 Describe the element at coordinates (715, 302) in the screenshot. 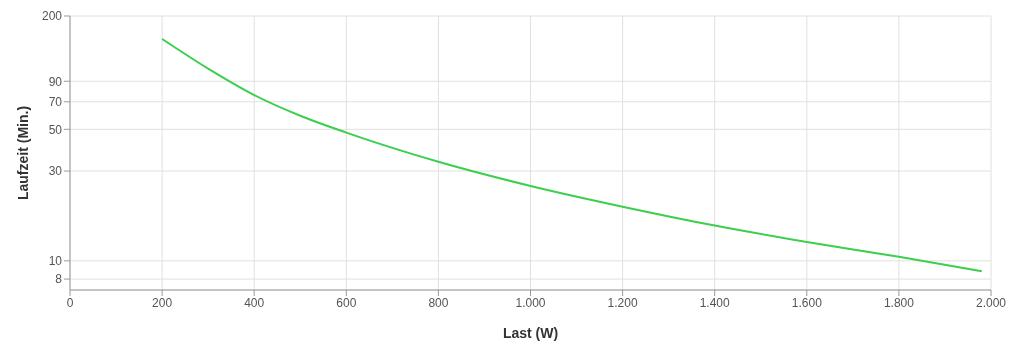

I see `x-tick-label: 1.400` at that location.